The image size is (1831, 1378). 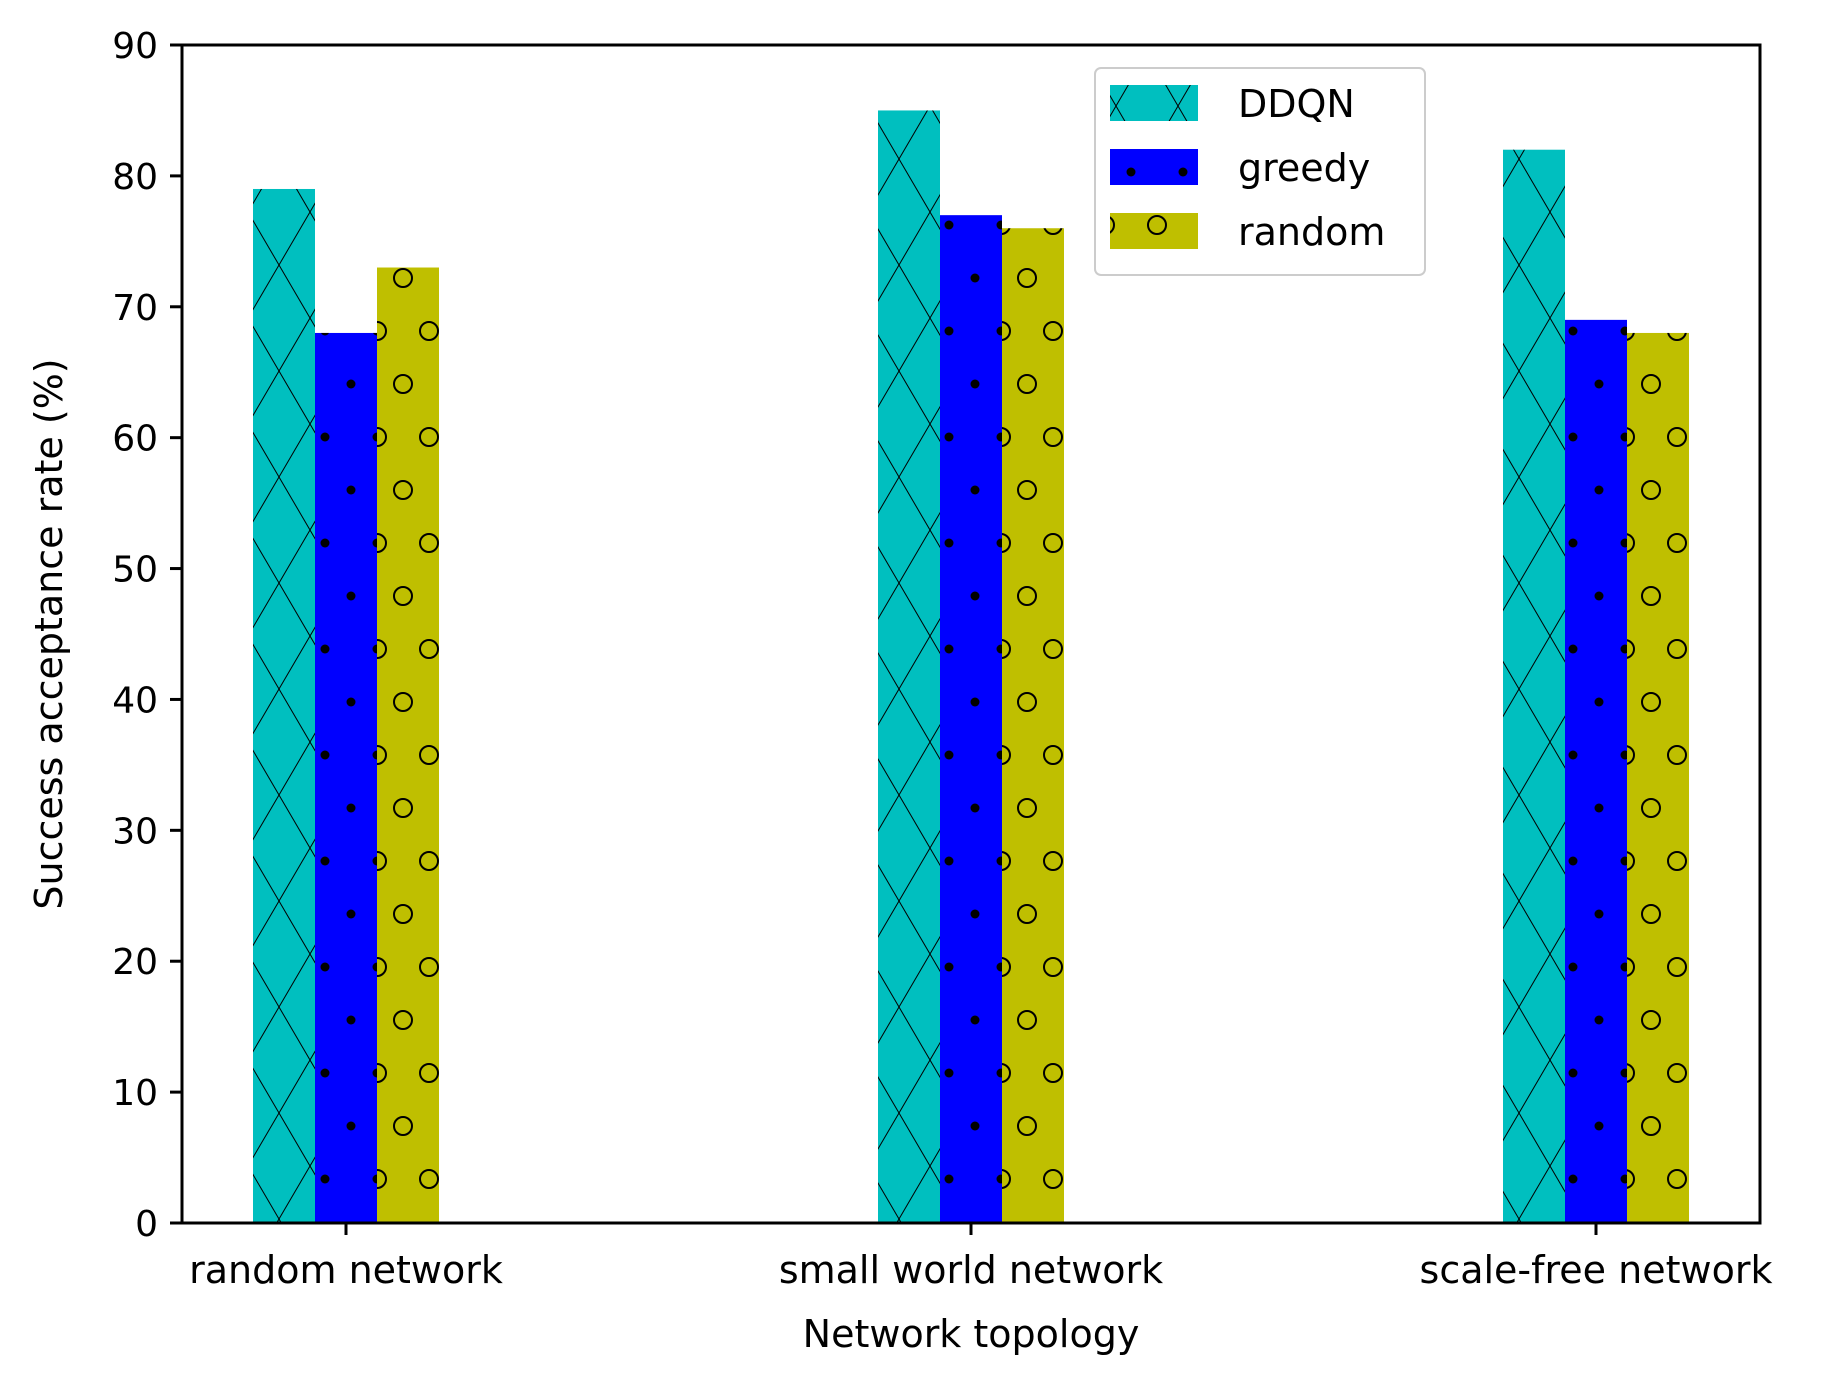 I want to click on bar-random-small-world-network-hatch, so click(x=1033, y=725).